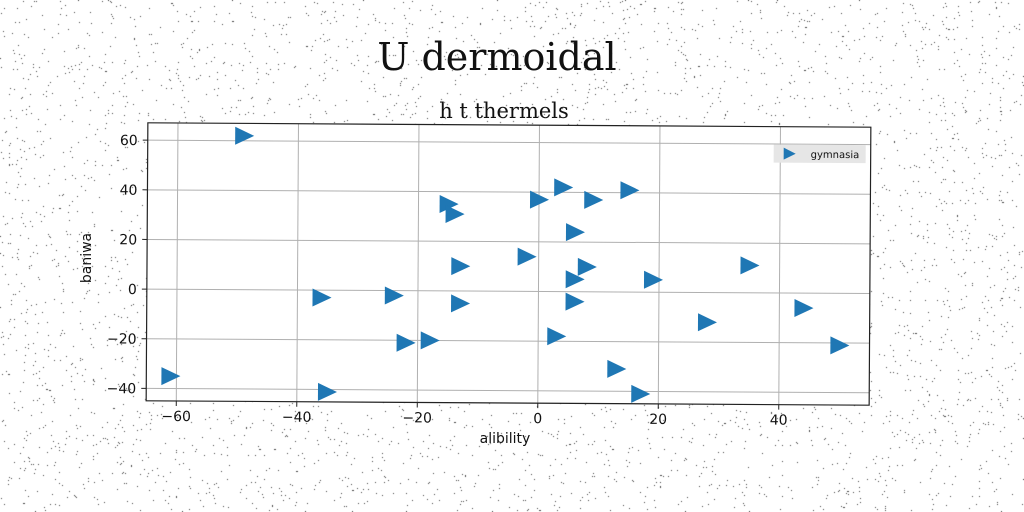 This screenshot has height=512, width=1024. Describe the element at coordinates (505, 439) in the screenshot. I see `x-axis-label: alibility` at that location.